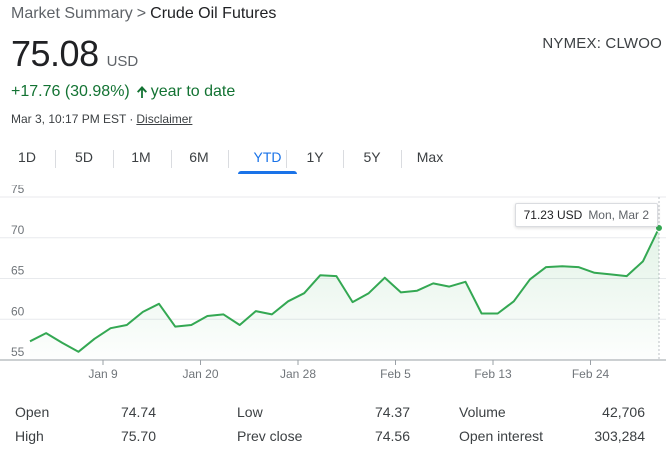  What do you see at coordinates (270, 436) in the screenshot?
I see `stat-prev-close-label: Prev close` at bounding box center [270, 436].